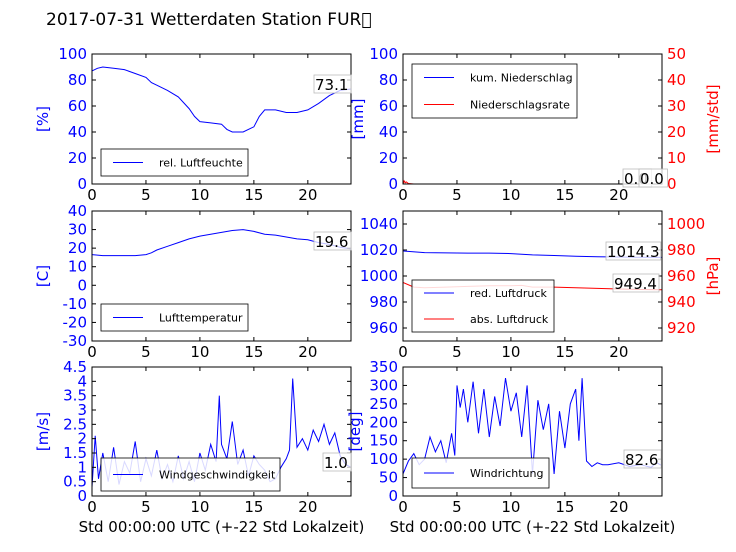  I want to click on y-tick-label: 350, so click(383, 367).